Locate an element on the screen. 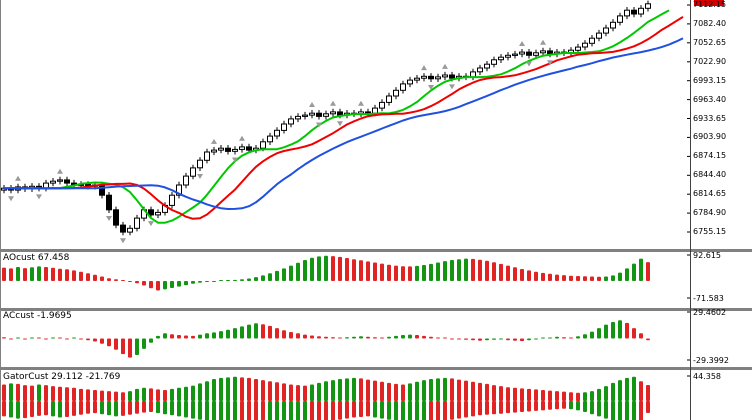 Image resolution: width=752 pixels, height=420 pixels. pane-ac-scale-min: -29.3992 is located at coordinates (711, 360).